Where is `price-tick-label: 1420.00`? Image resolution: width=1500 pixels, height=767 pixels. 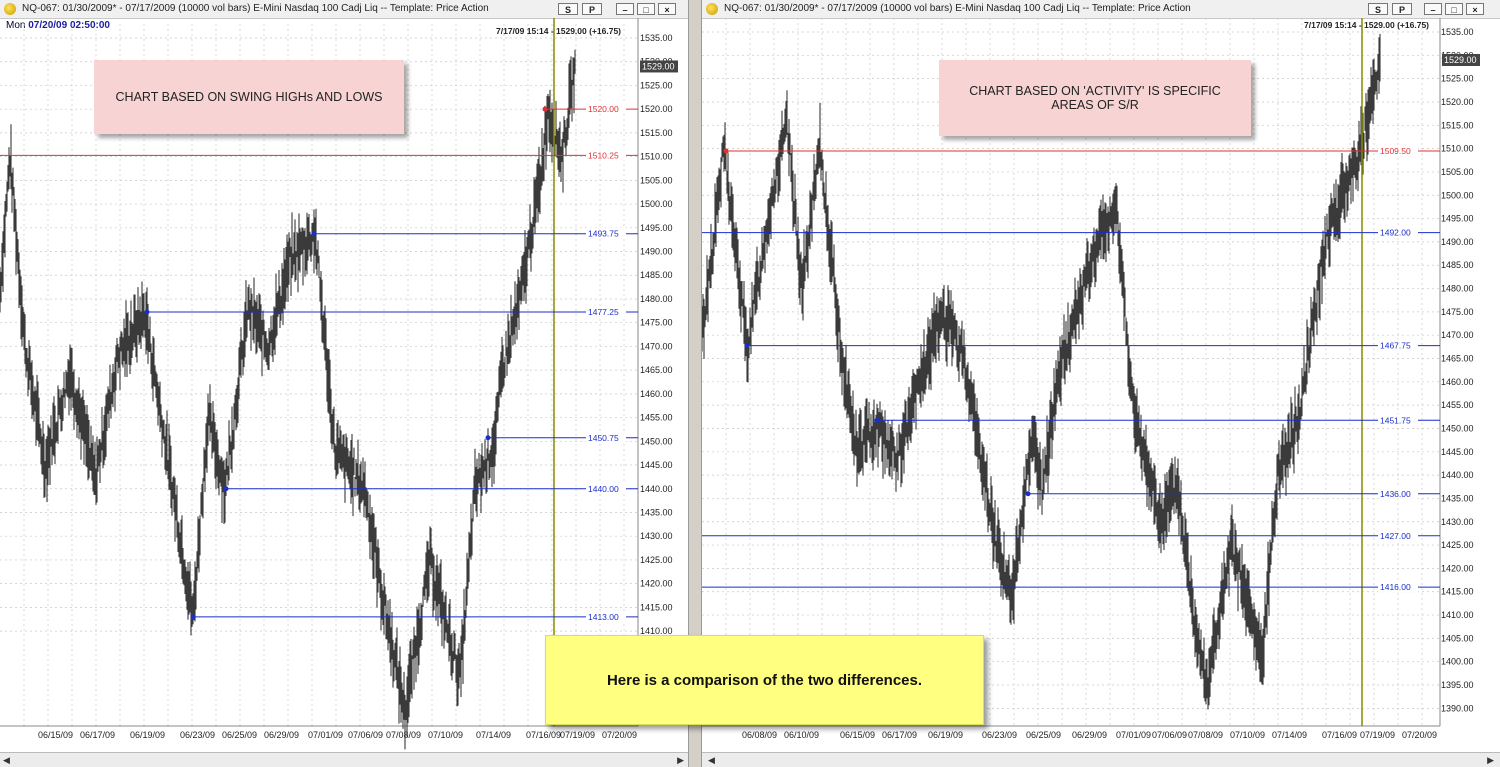 price-tick-label: 1420.00 is located at coordinates (1457, 568).